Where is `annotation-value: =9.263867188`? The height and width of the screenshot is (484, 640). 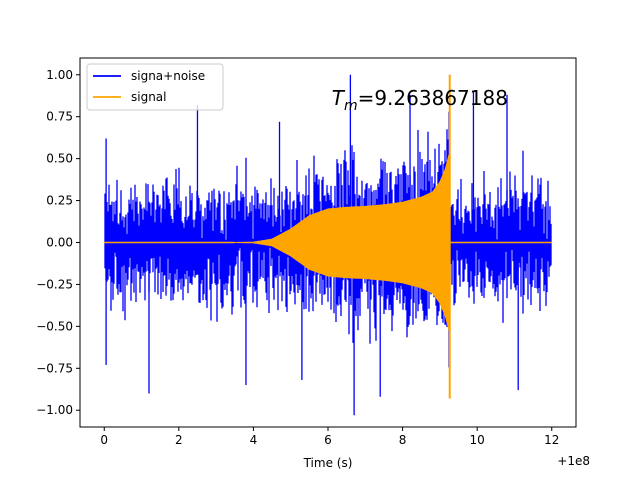 annotation-value: =9.263867188 is located at coordinates (433, 98).